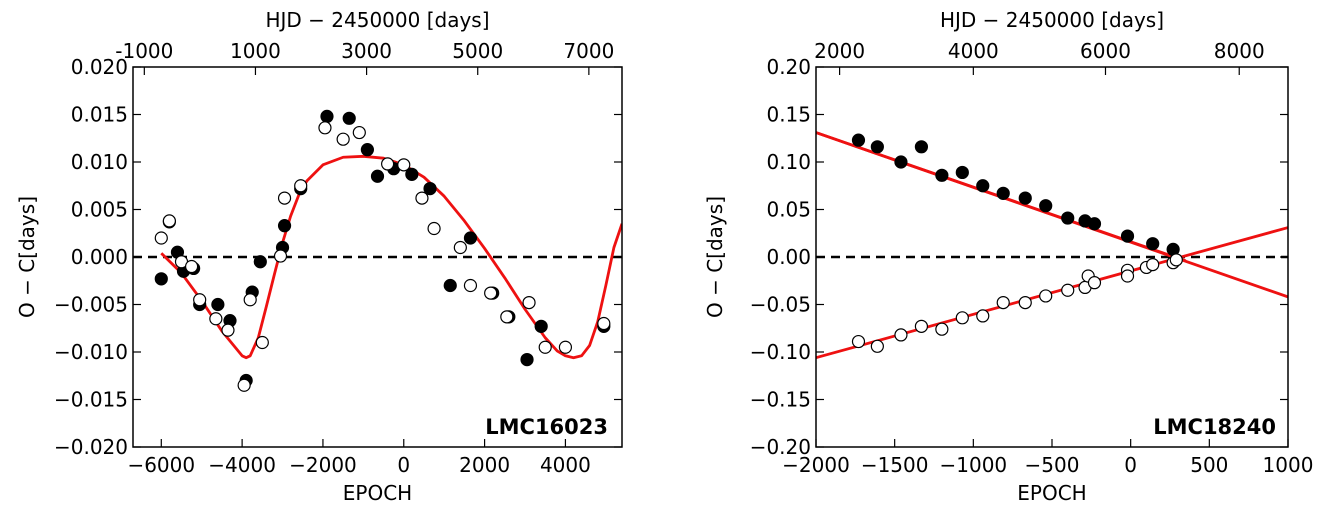  I want to click on y-tick-label: 0.005, so click(99, 210).